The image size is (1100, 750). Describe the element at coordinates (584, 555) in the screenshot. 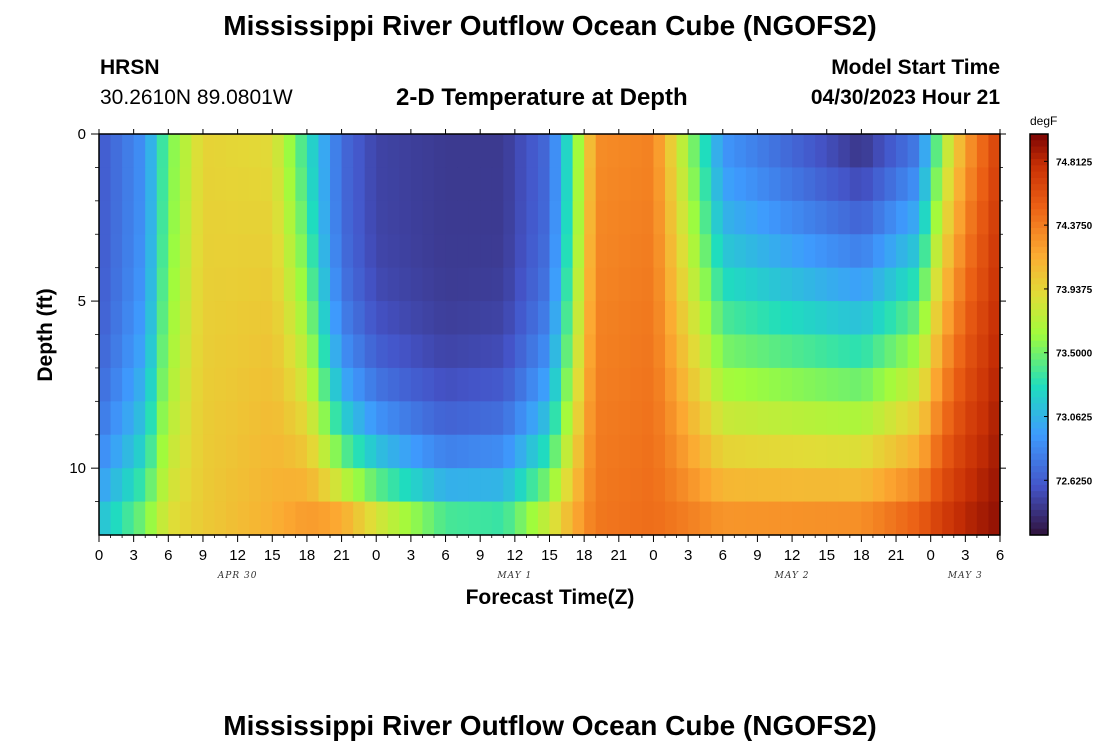

I see `x-tick-label: 18` at that location.